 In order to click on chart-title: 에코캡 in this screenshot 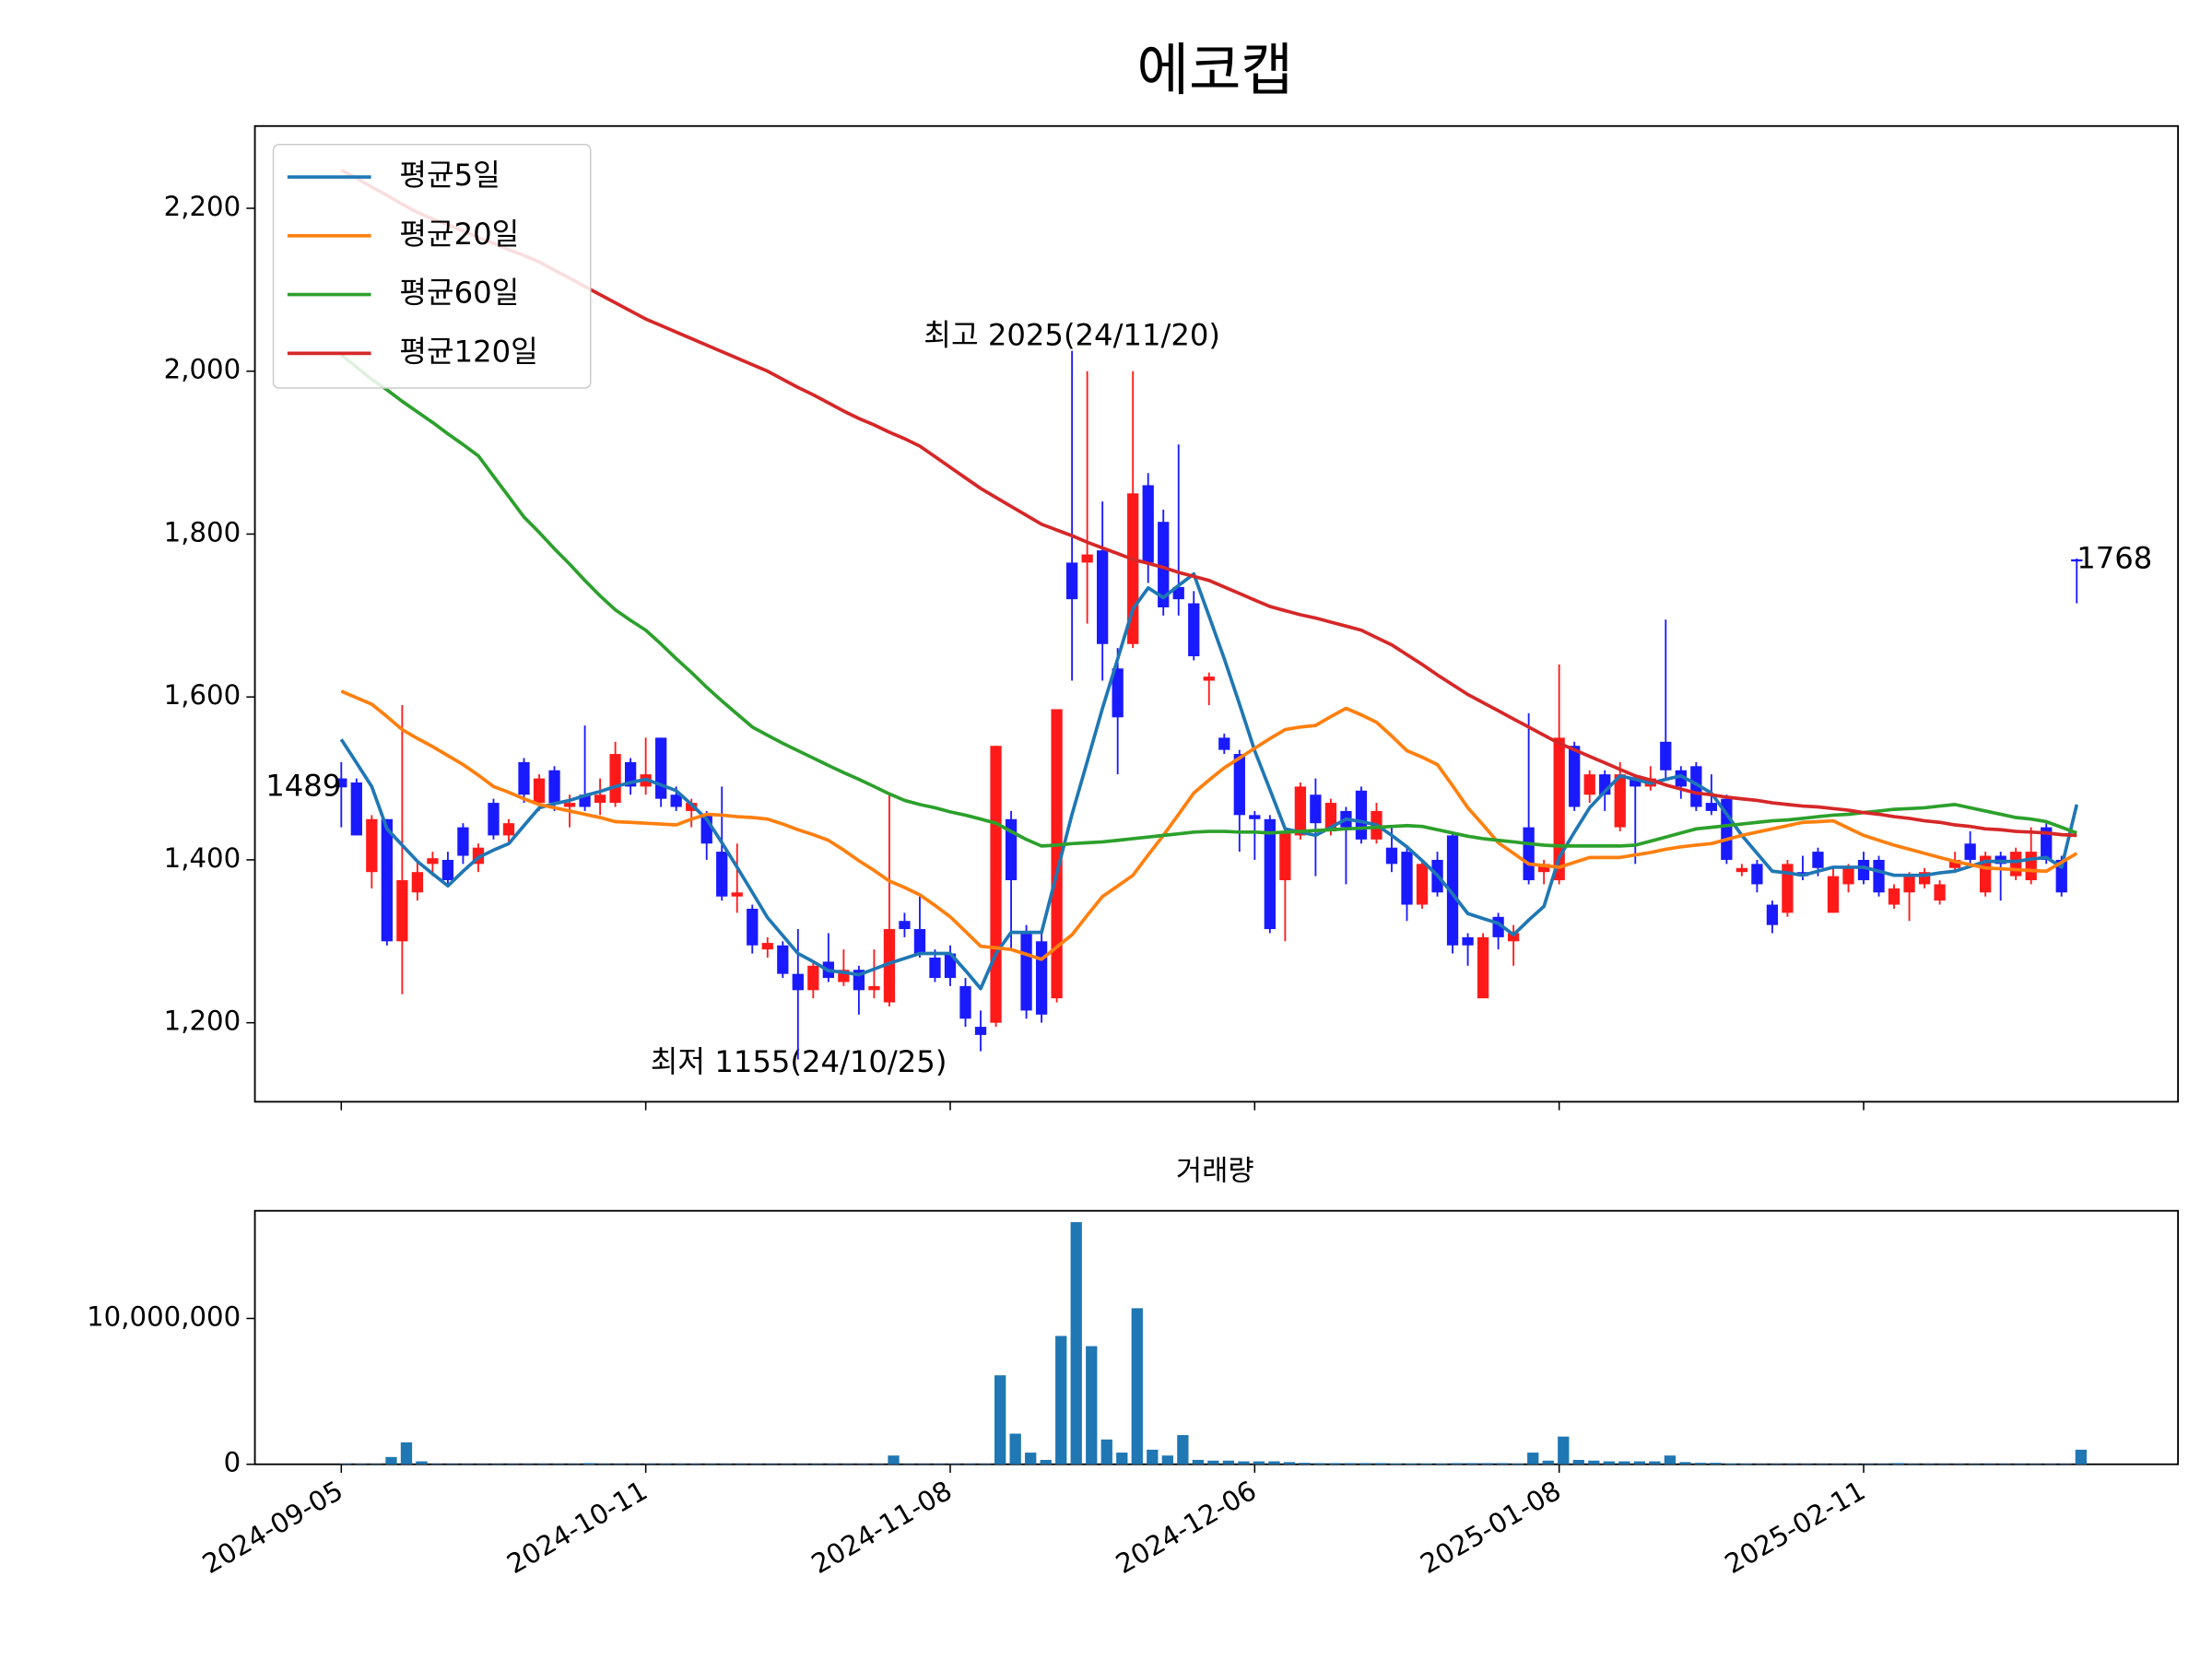, I will do `click(1215, 70)`.